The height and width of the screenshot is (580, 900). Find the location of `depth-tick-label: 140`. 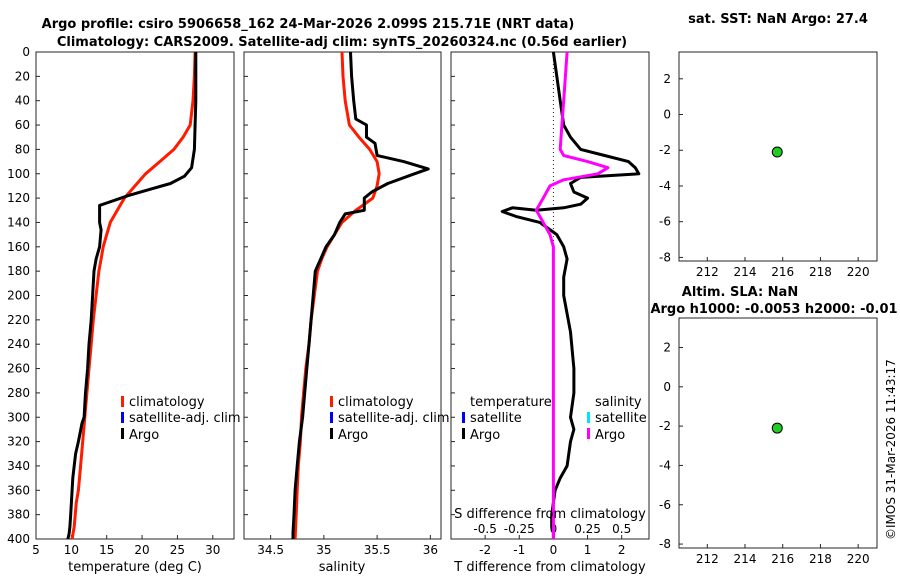

depth-tick-label: 140 is located at coordinates (18, 222).